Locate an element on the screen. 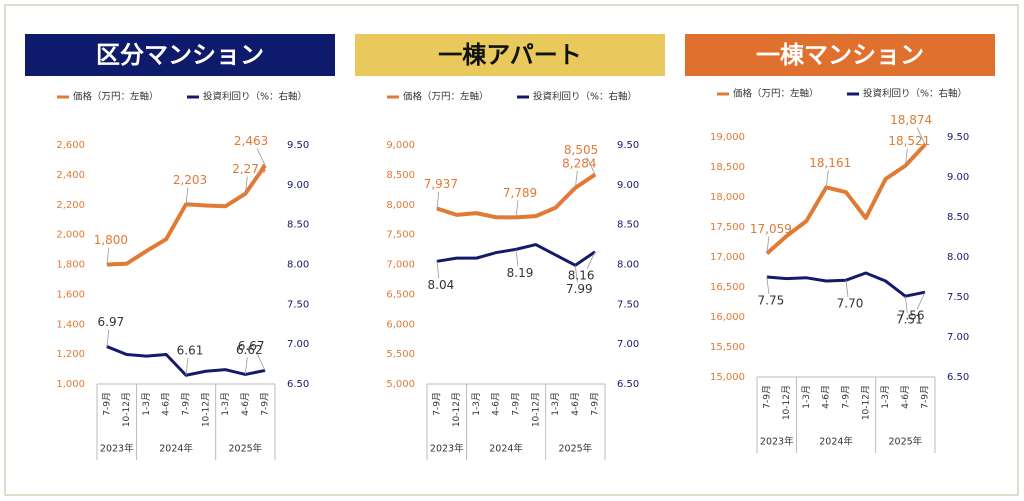  y-tick-label: 17,500 is located at coordinates (727, 227).